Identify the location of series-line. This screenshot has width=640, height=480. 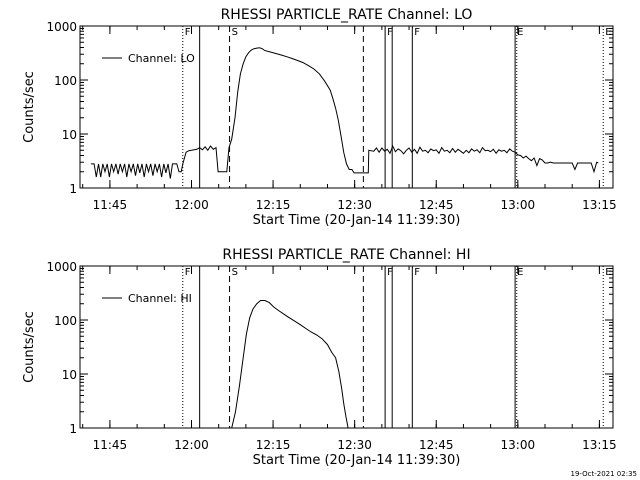
(290, 364).